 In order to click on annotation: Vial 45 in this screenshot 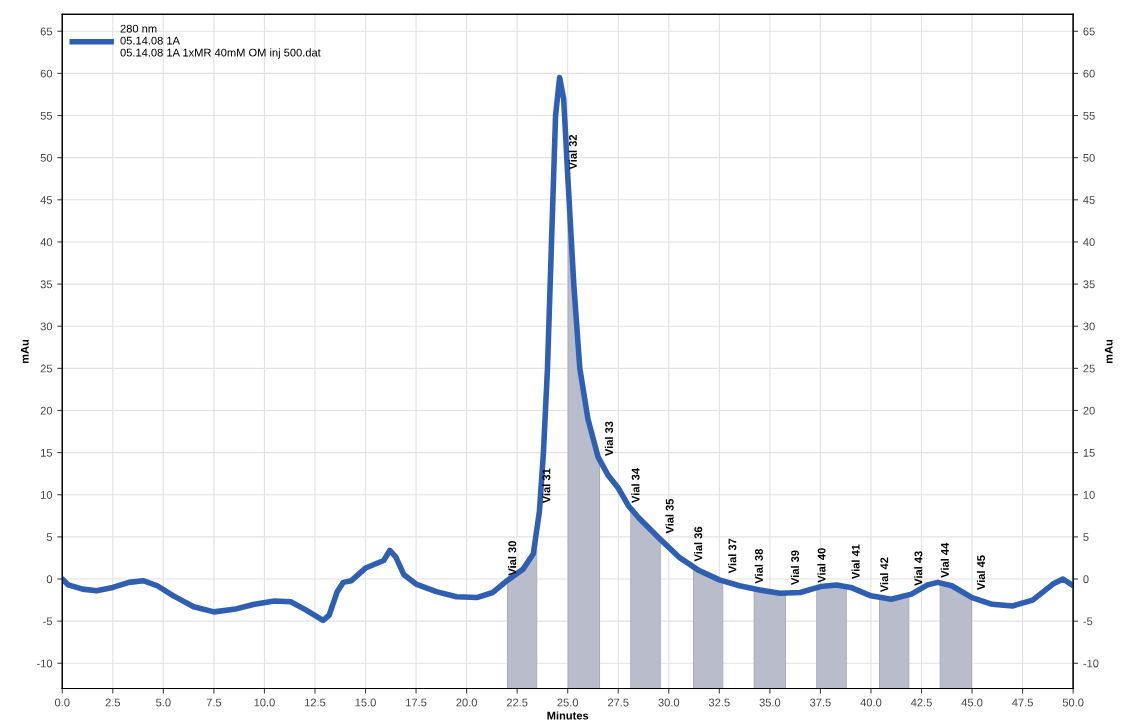, I will do `click(981, 572)`.